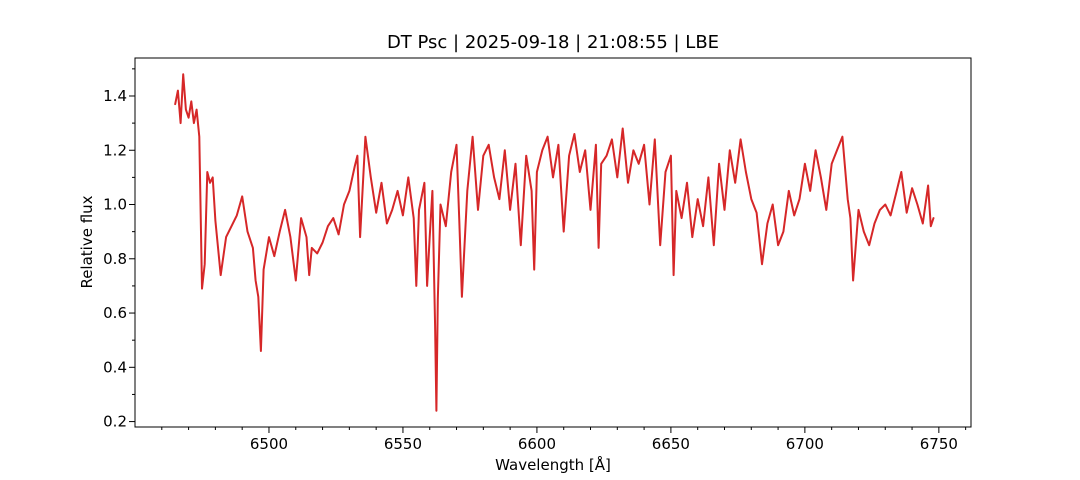  Describe the element at coordinates (939, 444) in the screenshot. I see `x-tick-label: 6750` at that location.